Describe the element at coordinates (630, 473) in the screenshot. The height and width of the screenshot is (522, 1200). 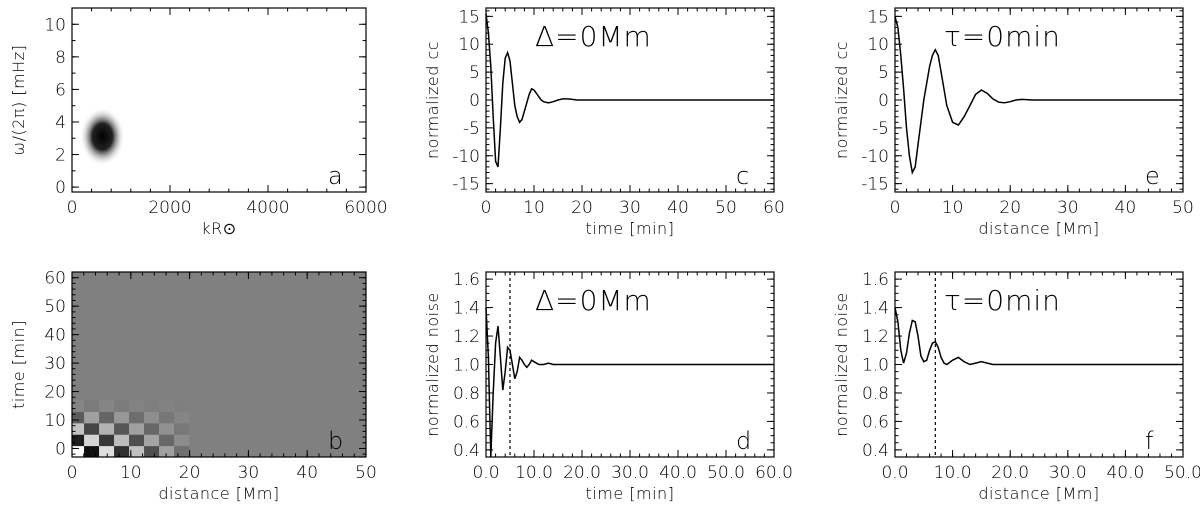
I see `x-tick-label: 30.0` at that location.